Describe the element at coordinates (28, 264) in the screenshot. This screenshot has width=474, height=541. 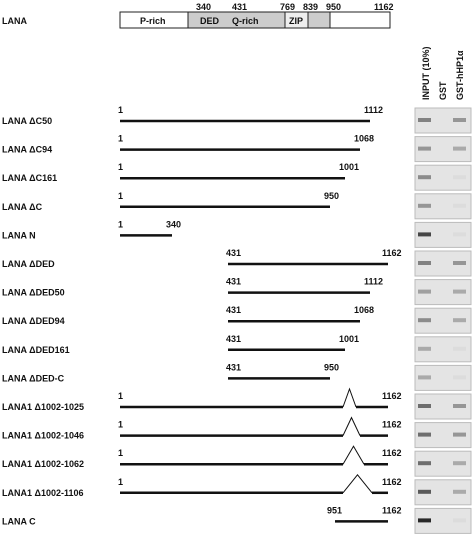
I see `construct-name: LANA ΔDED` at that location.